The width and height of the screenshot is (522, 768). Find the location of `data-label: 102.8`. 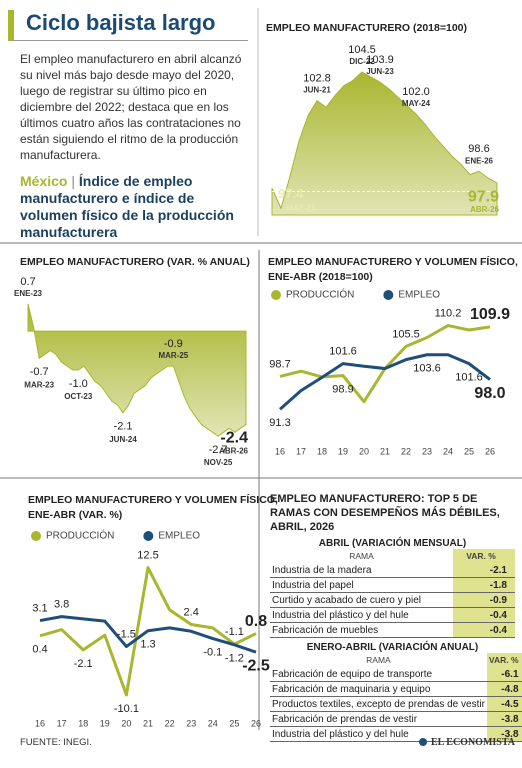

data-label: 102.8 is located at coordinates (317, 79).